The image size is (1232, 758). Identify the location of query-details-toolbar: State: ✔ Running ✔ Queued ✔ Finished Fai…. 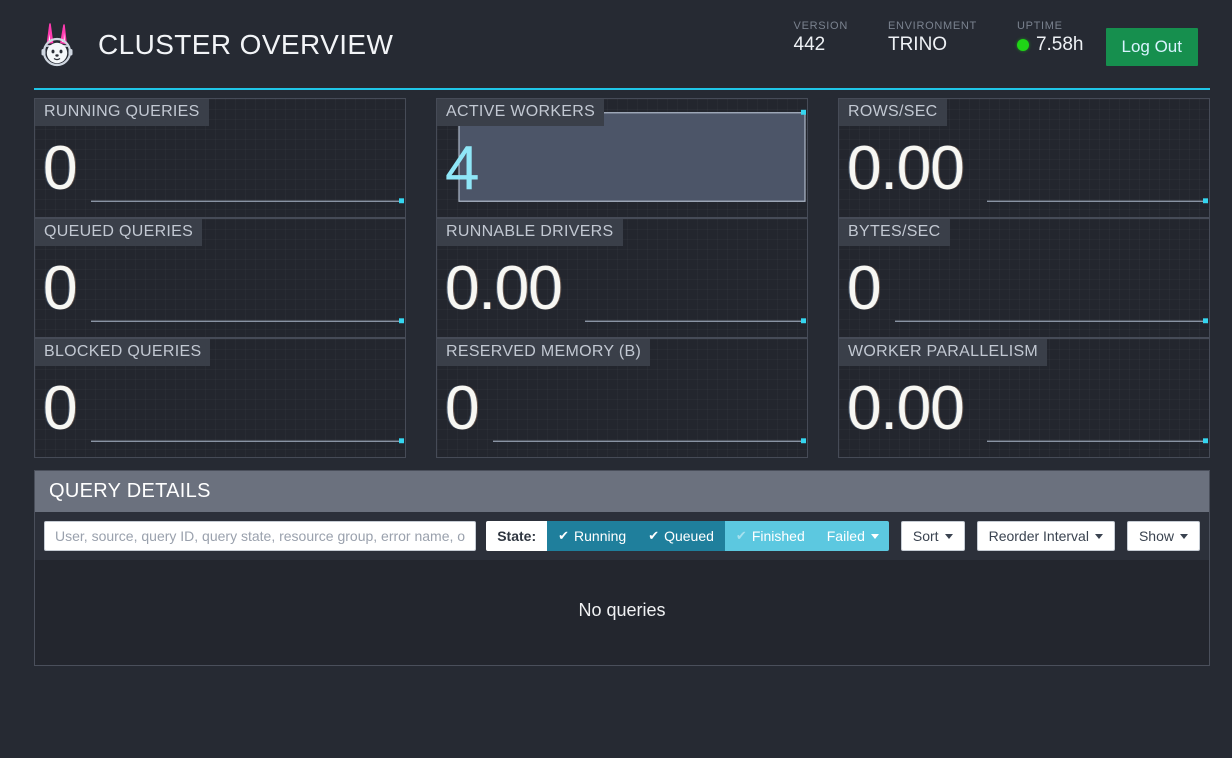
(622, 536).